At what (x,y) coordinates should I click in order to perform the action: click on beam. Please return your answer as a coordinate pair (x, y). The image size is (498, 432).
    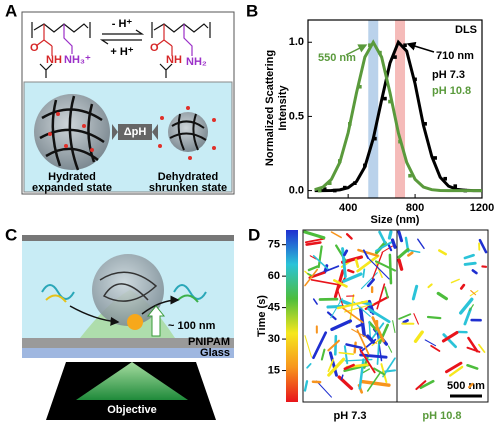
    Looking at the image, I should click on (132, 381).